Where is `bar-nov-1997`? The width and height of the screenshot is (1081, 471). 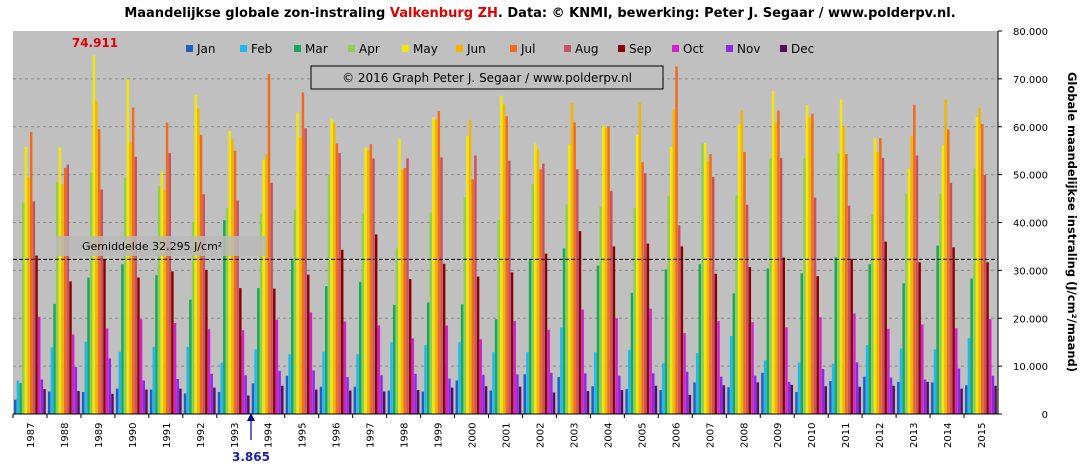
bar-nov-1997 is located at coordinates (381, 394).